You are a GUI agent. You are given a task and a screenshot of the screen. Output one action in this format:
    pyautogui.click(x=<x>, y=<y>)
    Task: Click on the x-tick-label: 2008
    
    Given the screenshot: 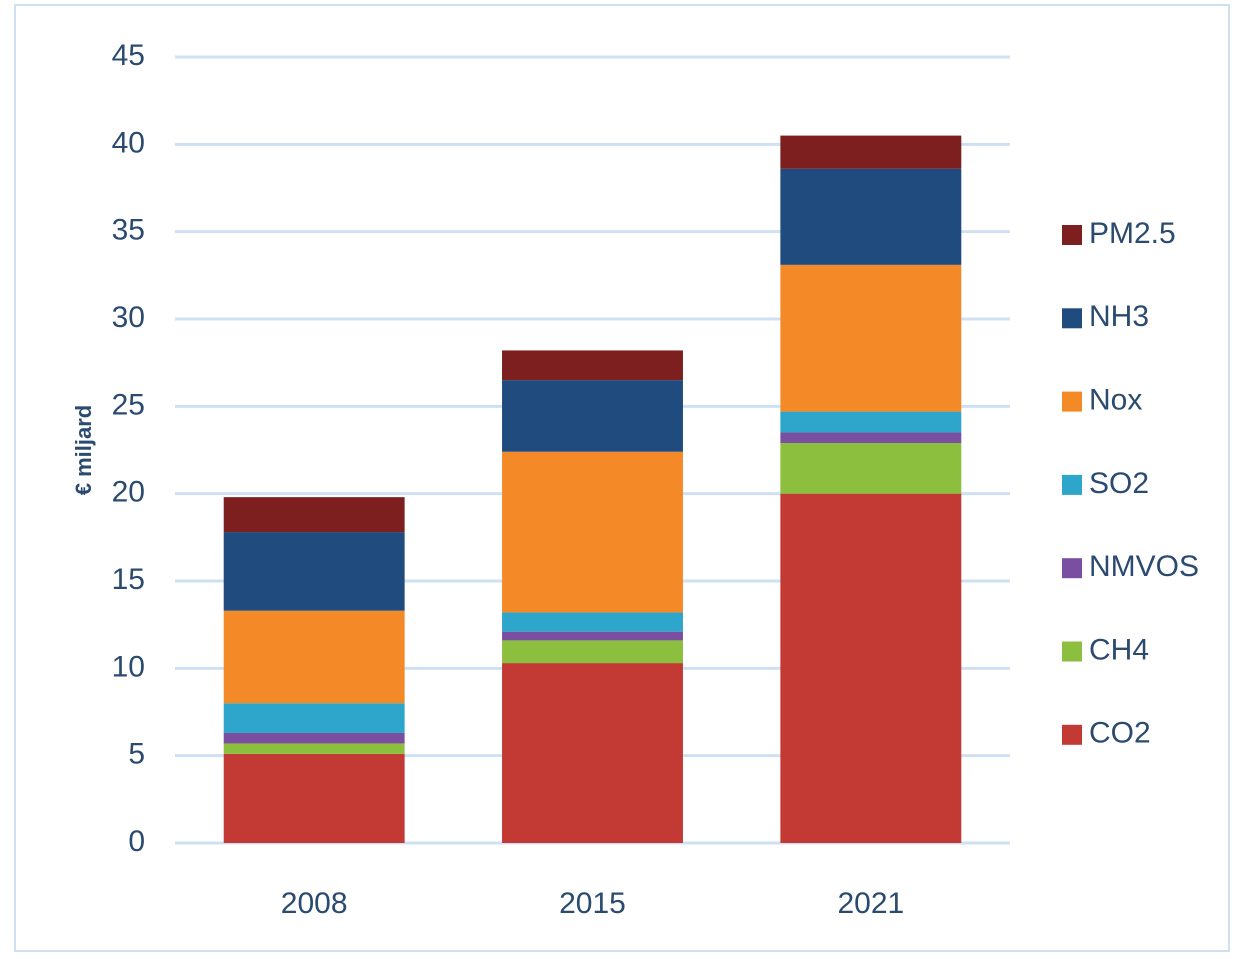 What is the action you would take?
    pyautogui.click(x=314, y=903)
    